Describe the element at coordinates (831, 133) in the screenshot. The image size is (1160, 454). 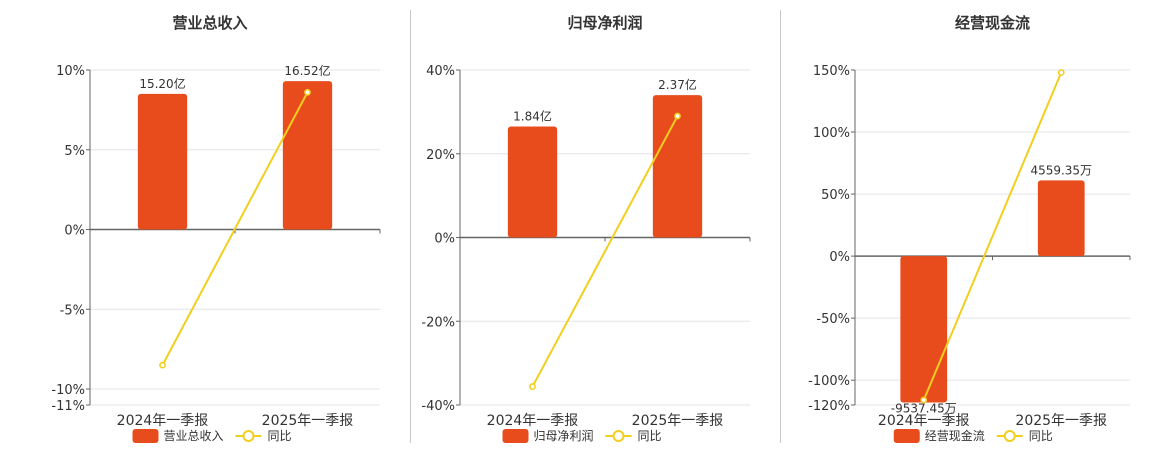
I see `y-tick-label: 100%` at that location.